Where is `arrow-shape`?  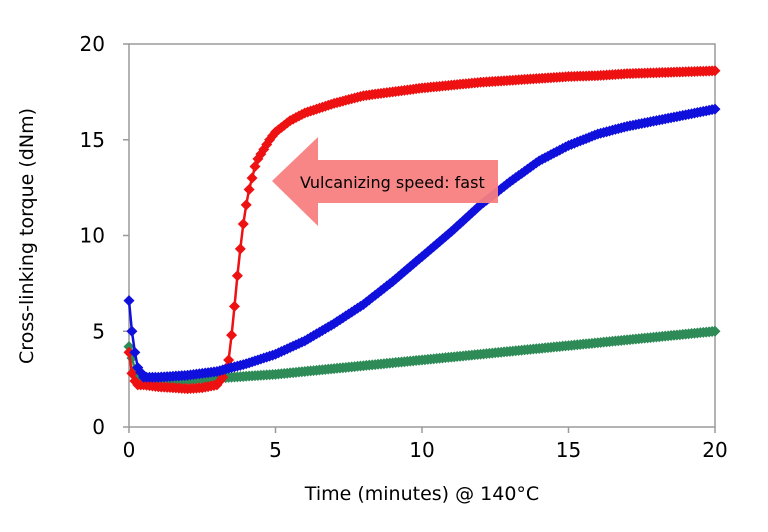
arrow-shape is located at coordinates (385, 181).